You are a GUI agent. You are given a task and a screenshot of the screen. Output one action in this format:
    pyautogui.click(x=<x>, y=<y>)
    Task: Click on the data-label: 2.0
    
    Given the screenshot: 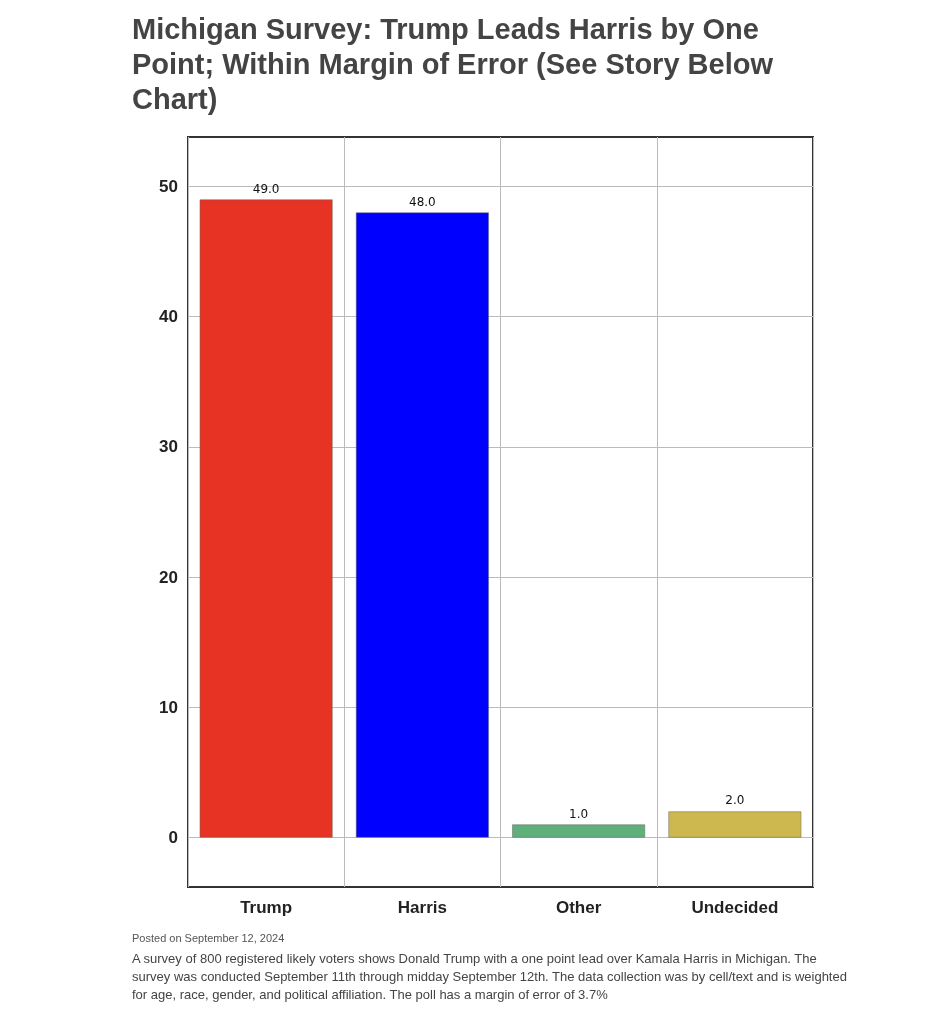 What is the action you would take?
    pyautogui.click(x=735, y=800)
    